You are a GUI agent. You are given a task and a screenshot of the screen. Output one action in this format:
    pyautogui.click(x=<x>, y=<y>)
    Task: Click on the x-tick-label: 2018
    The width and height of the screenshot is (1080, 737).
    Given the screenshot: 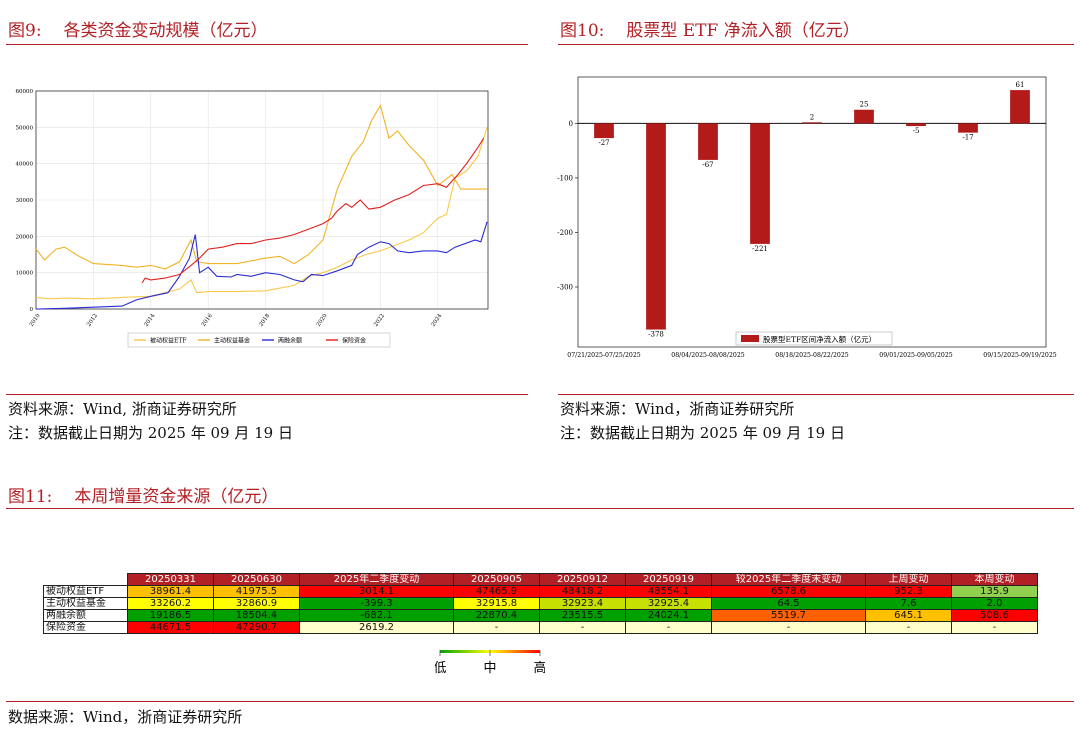 What is the action you would take?
    pyautogui.click(x=264, y=320)
    